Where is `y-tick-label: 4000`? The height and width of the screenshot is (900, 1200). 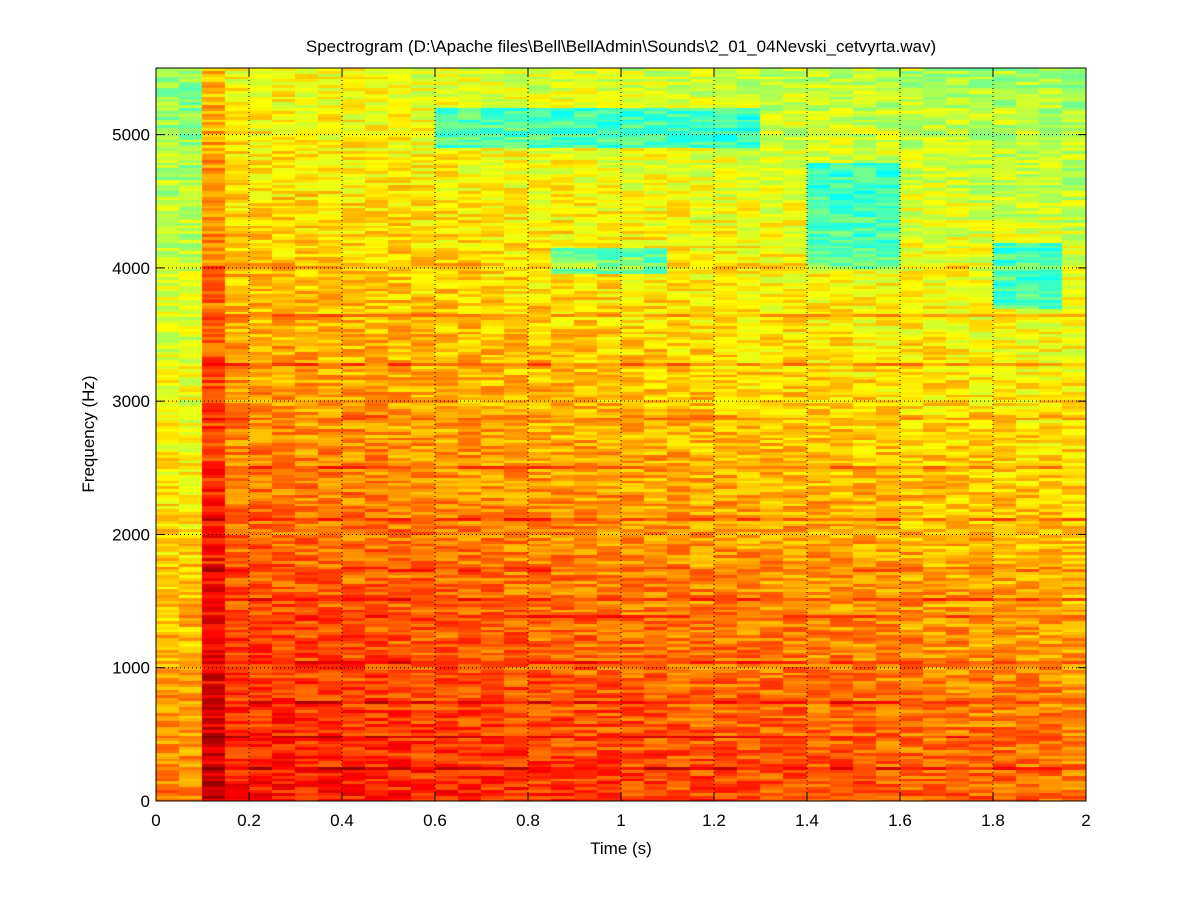 y-tick-label: 4000 is located at coordinates (131, 268).